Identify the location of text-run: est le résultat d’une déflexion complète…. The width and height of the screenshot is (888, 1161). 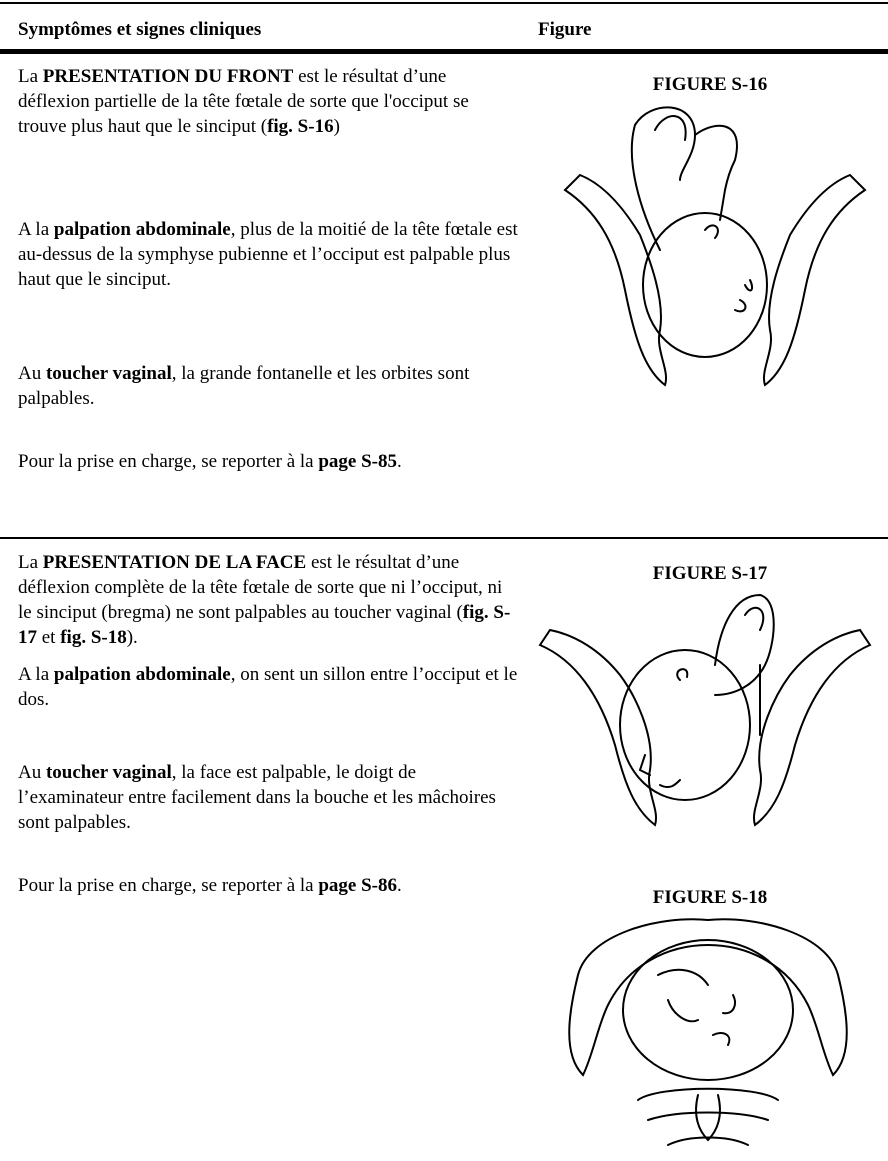
(260, 587).